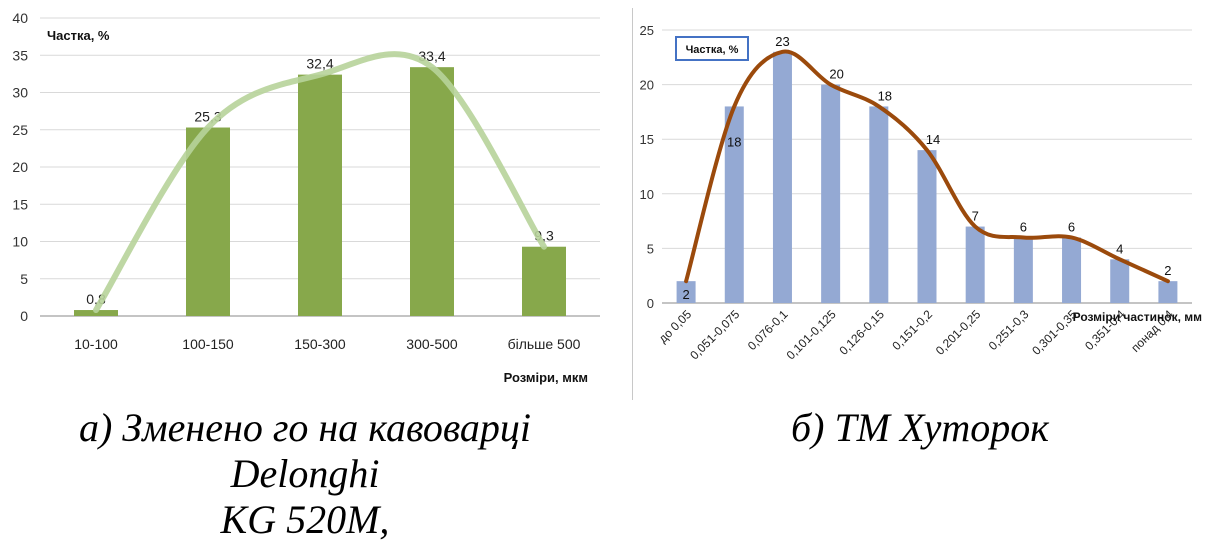 The width and height of the screenshot is (1206, 543). Describe the element at coordinates (208, 344) in the screenshot. I see `x-tick-label: 100-150` at that location.